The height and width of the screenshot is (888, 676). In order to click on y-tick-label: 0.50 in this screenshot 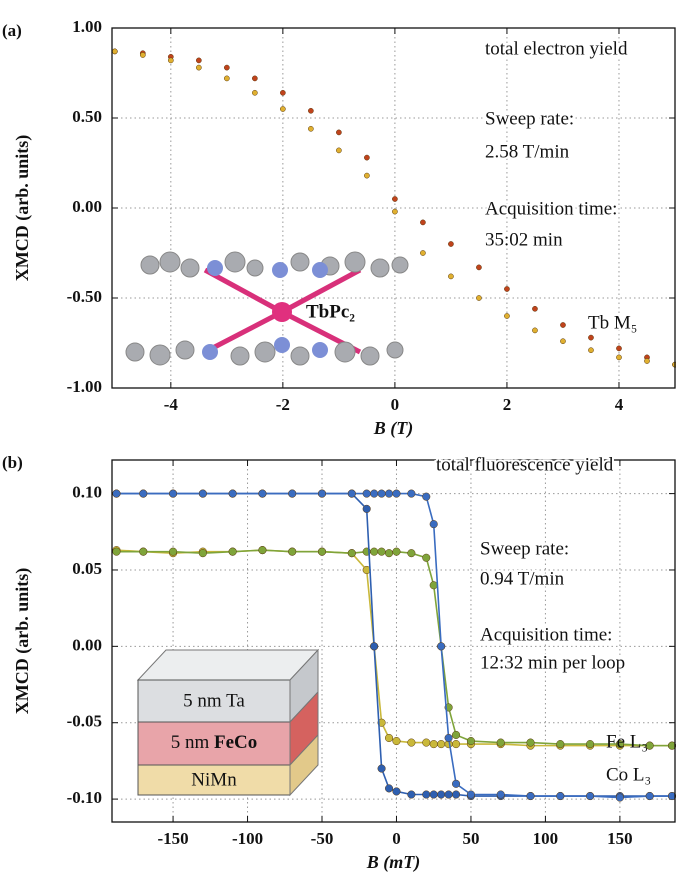, I will do `click(87, 116)`.